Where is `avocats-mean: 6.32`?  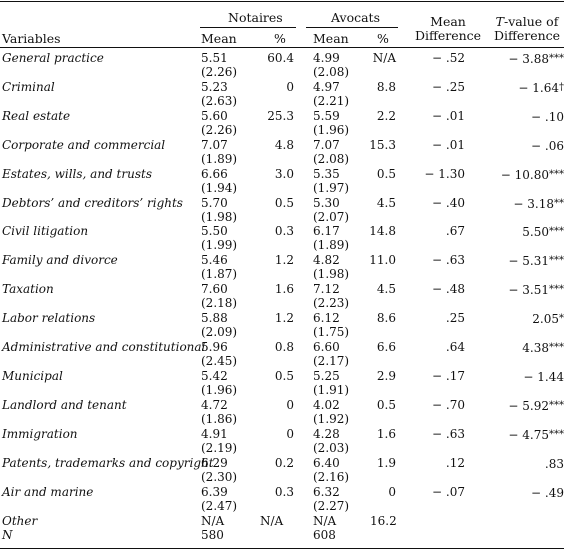 avocats-mean: 6.32 is located at coordinates (326, 492).